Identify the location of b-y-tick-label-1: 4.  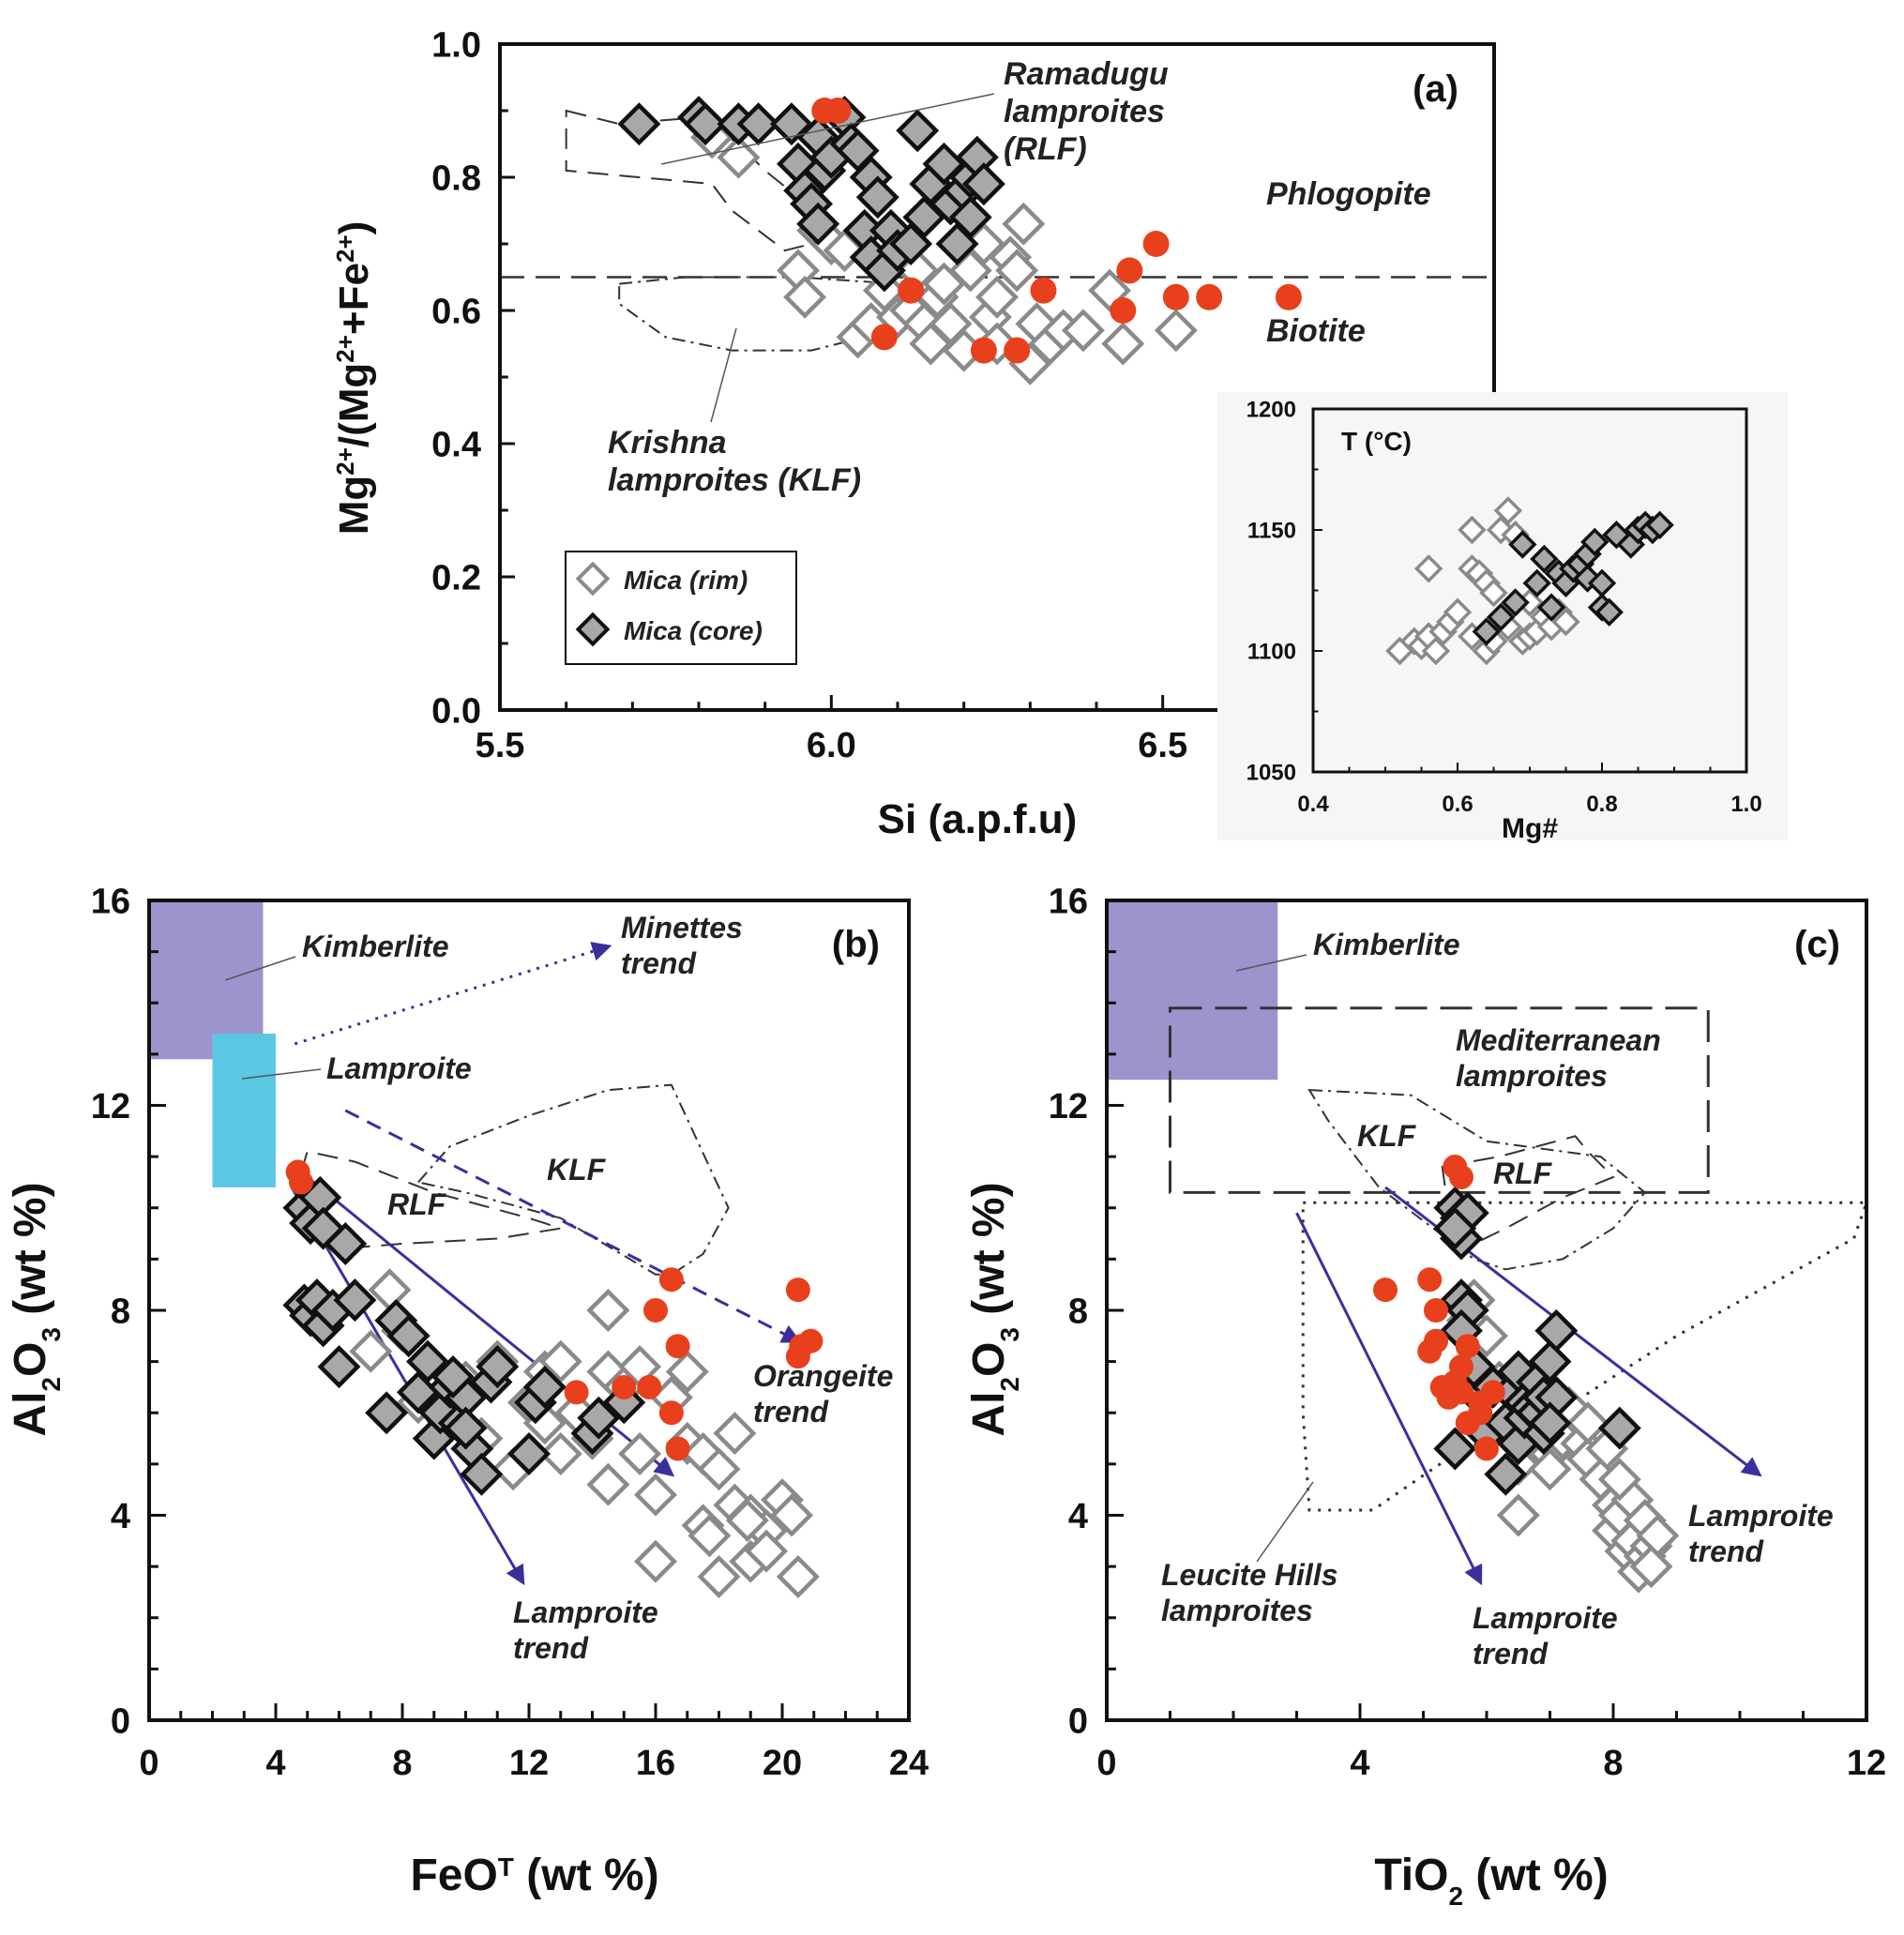
(120, 1516).